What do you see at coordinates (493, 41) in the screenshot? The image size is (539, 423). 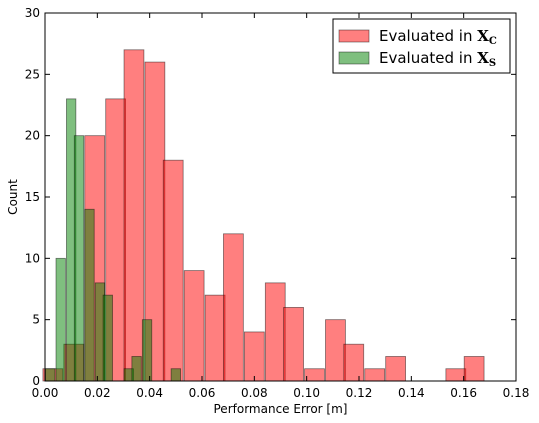 I see `legend-subscript: C` at bounding box center [493, 41].